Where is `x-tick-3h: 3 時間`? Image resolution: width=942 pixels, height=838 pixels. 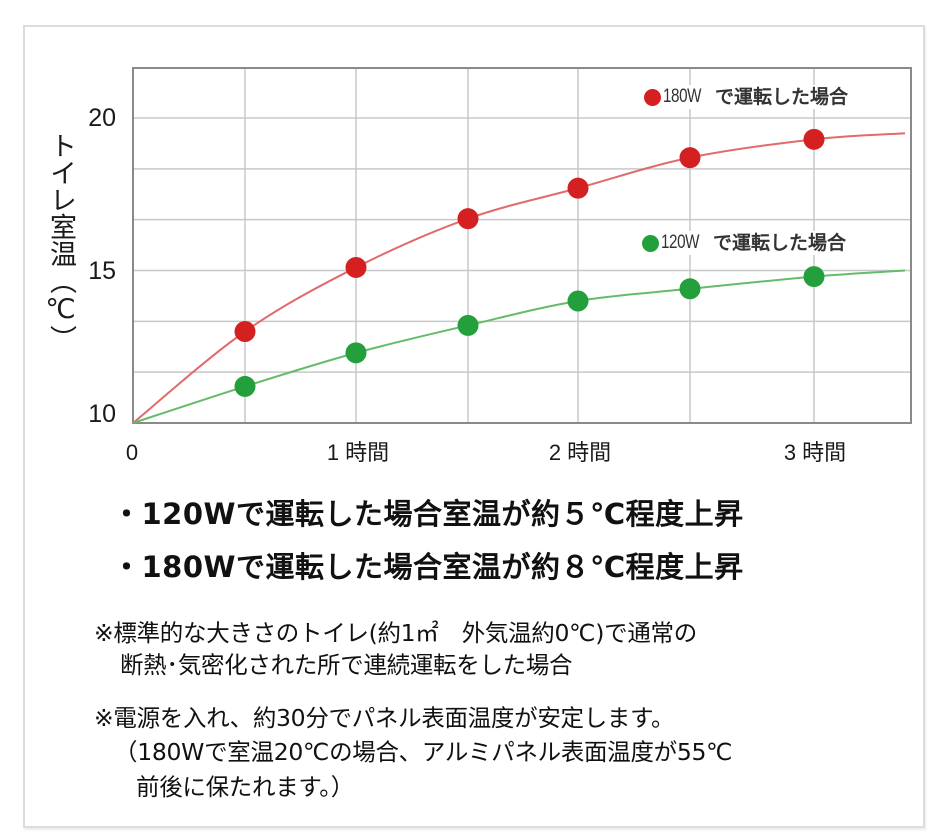 x-tick-3h: 3 時間 is located at coordinates (815, 452).